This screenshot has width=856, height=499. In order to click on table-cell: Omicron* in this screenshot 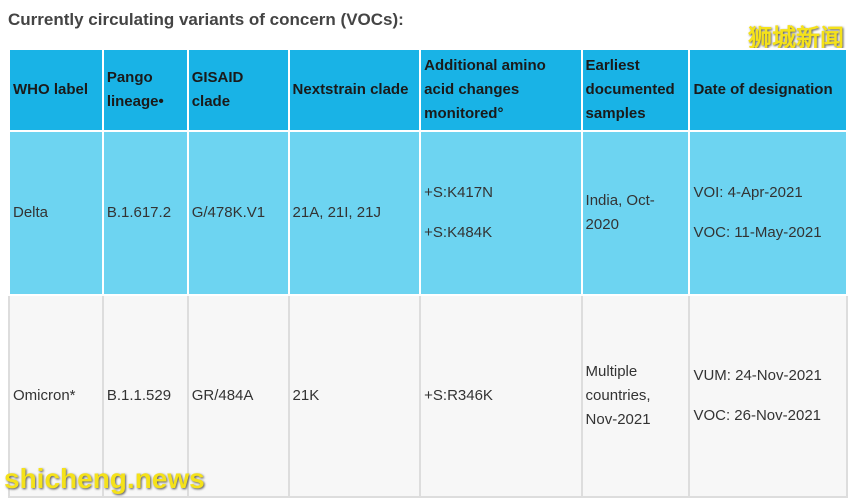, I will do `click(56, 396)`.